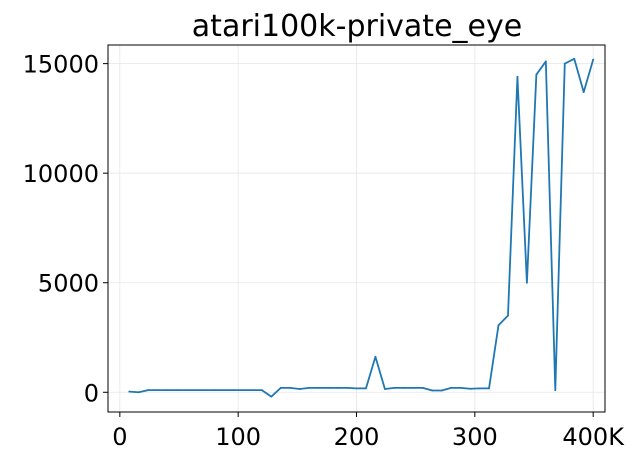 The width and height of the screenshot is (627, 465). I want to click on y-tick-label: 0, so click(91, 393).